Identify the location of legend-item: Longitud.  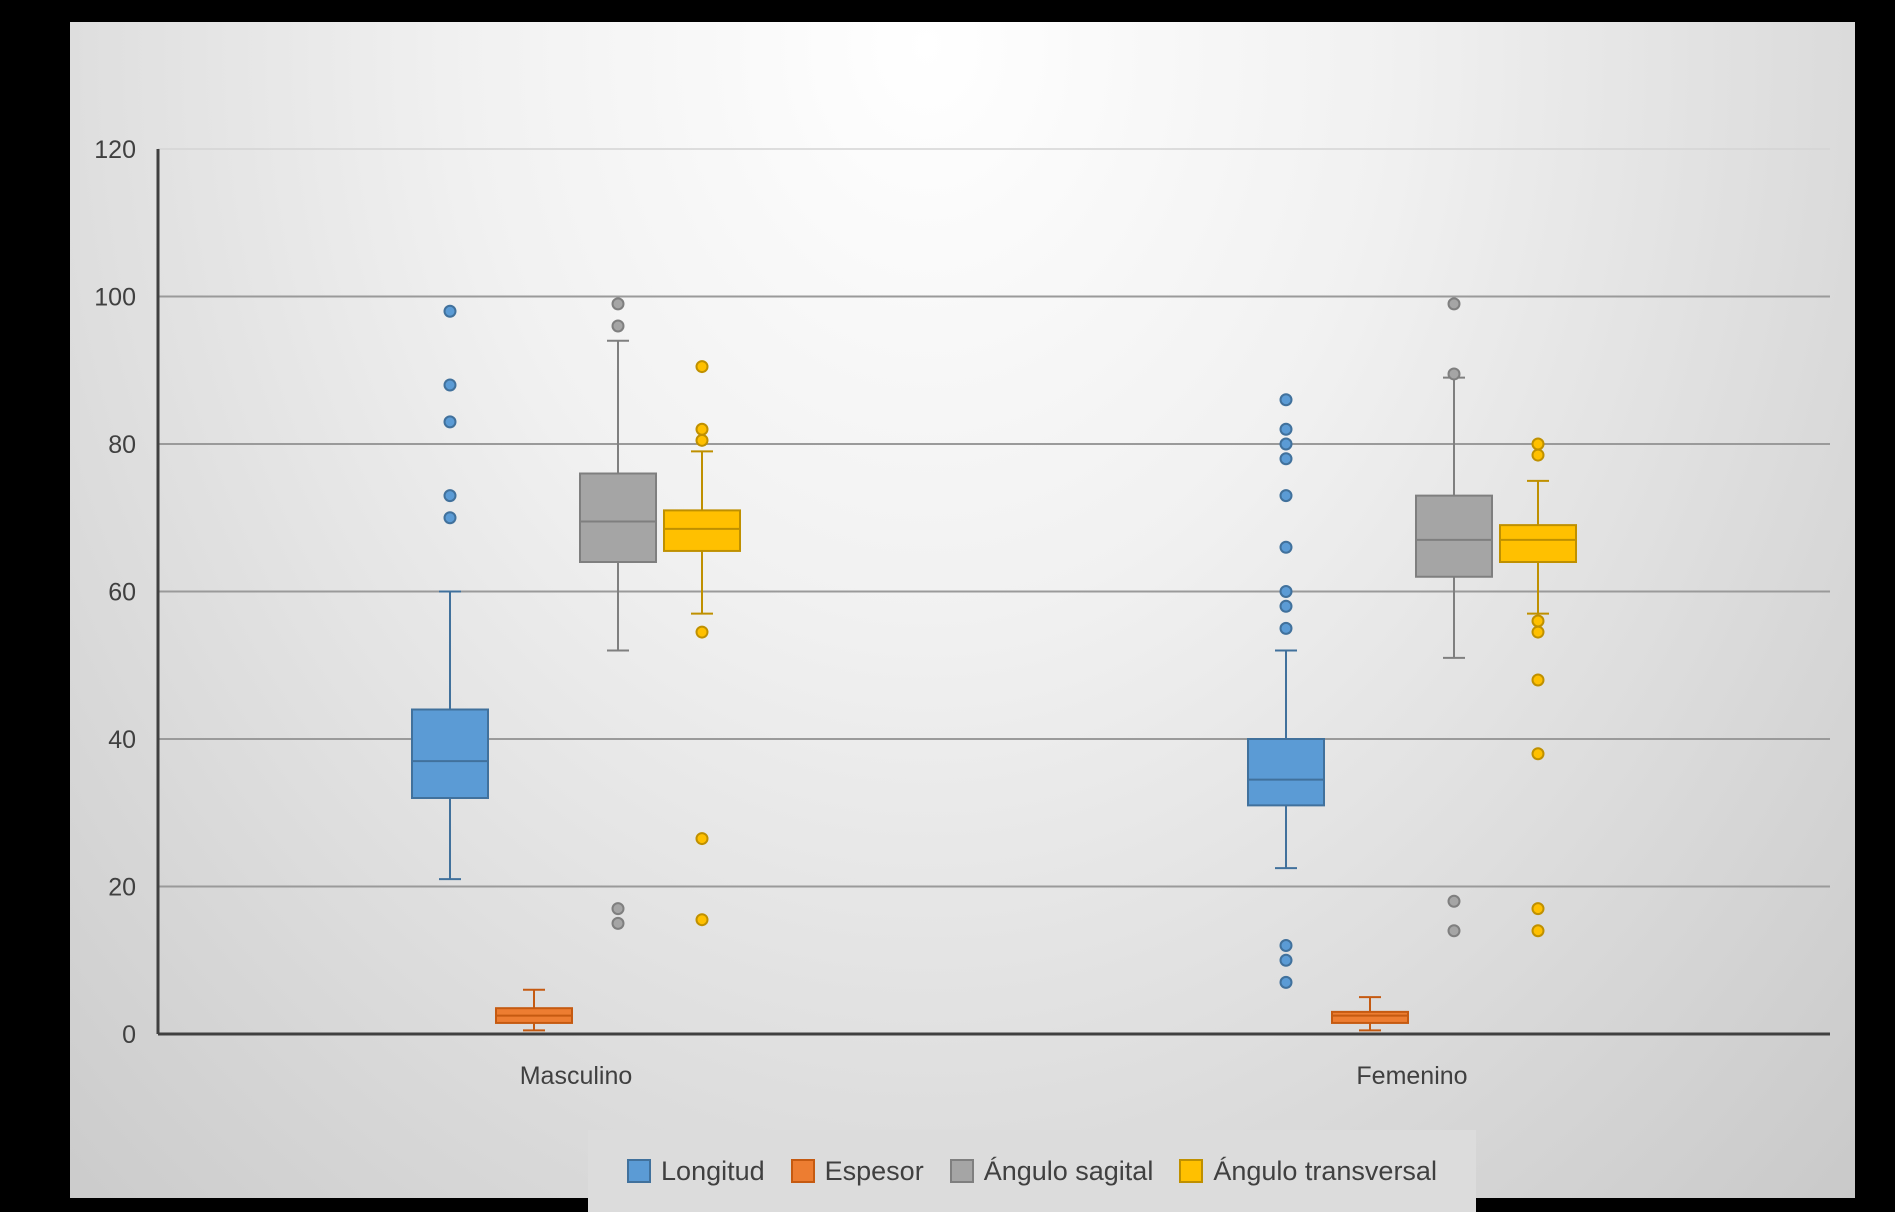
(696, 1171).